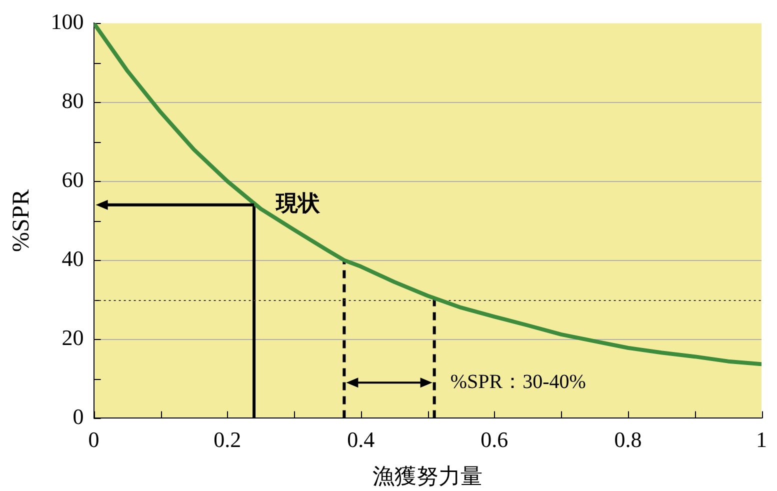  Describe the element at coordinates (73, 258) in the screenshot. I see `y-tick-label: 40` at that location.